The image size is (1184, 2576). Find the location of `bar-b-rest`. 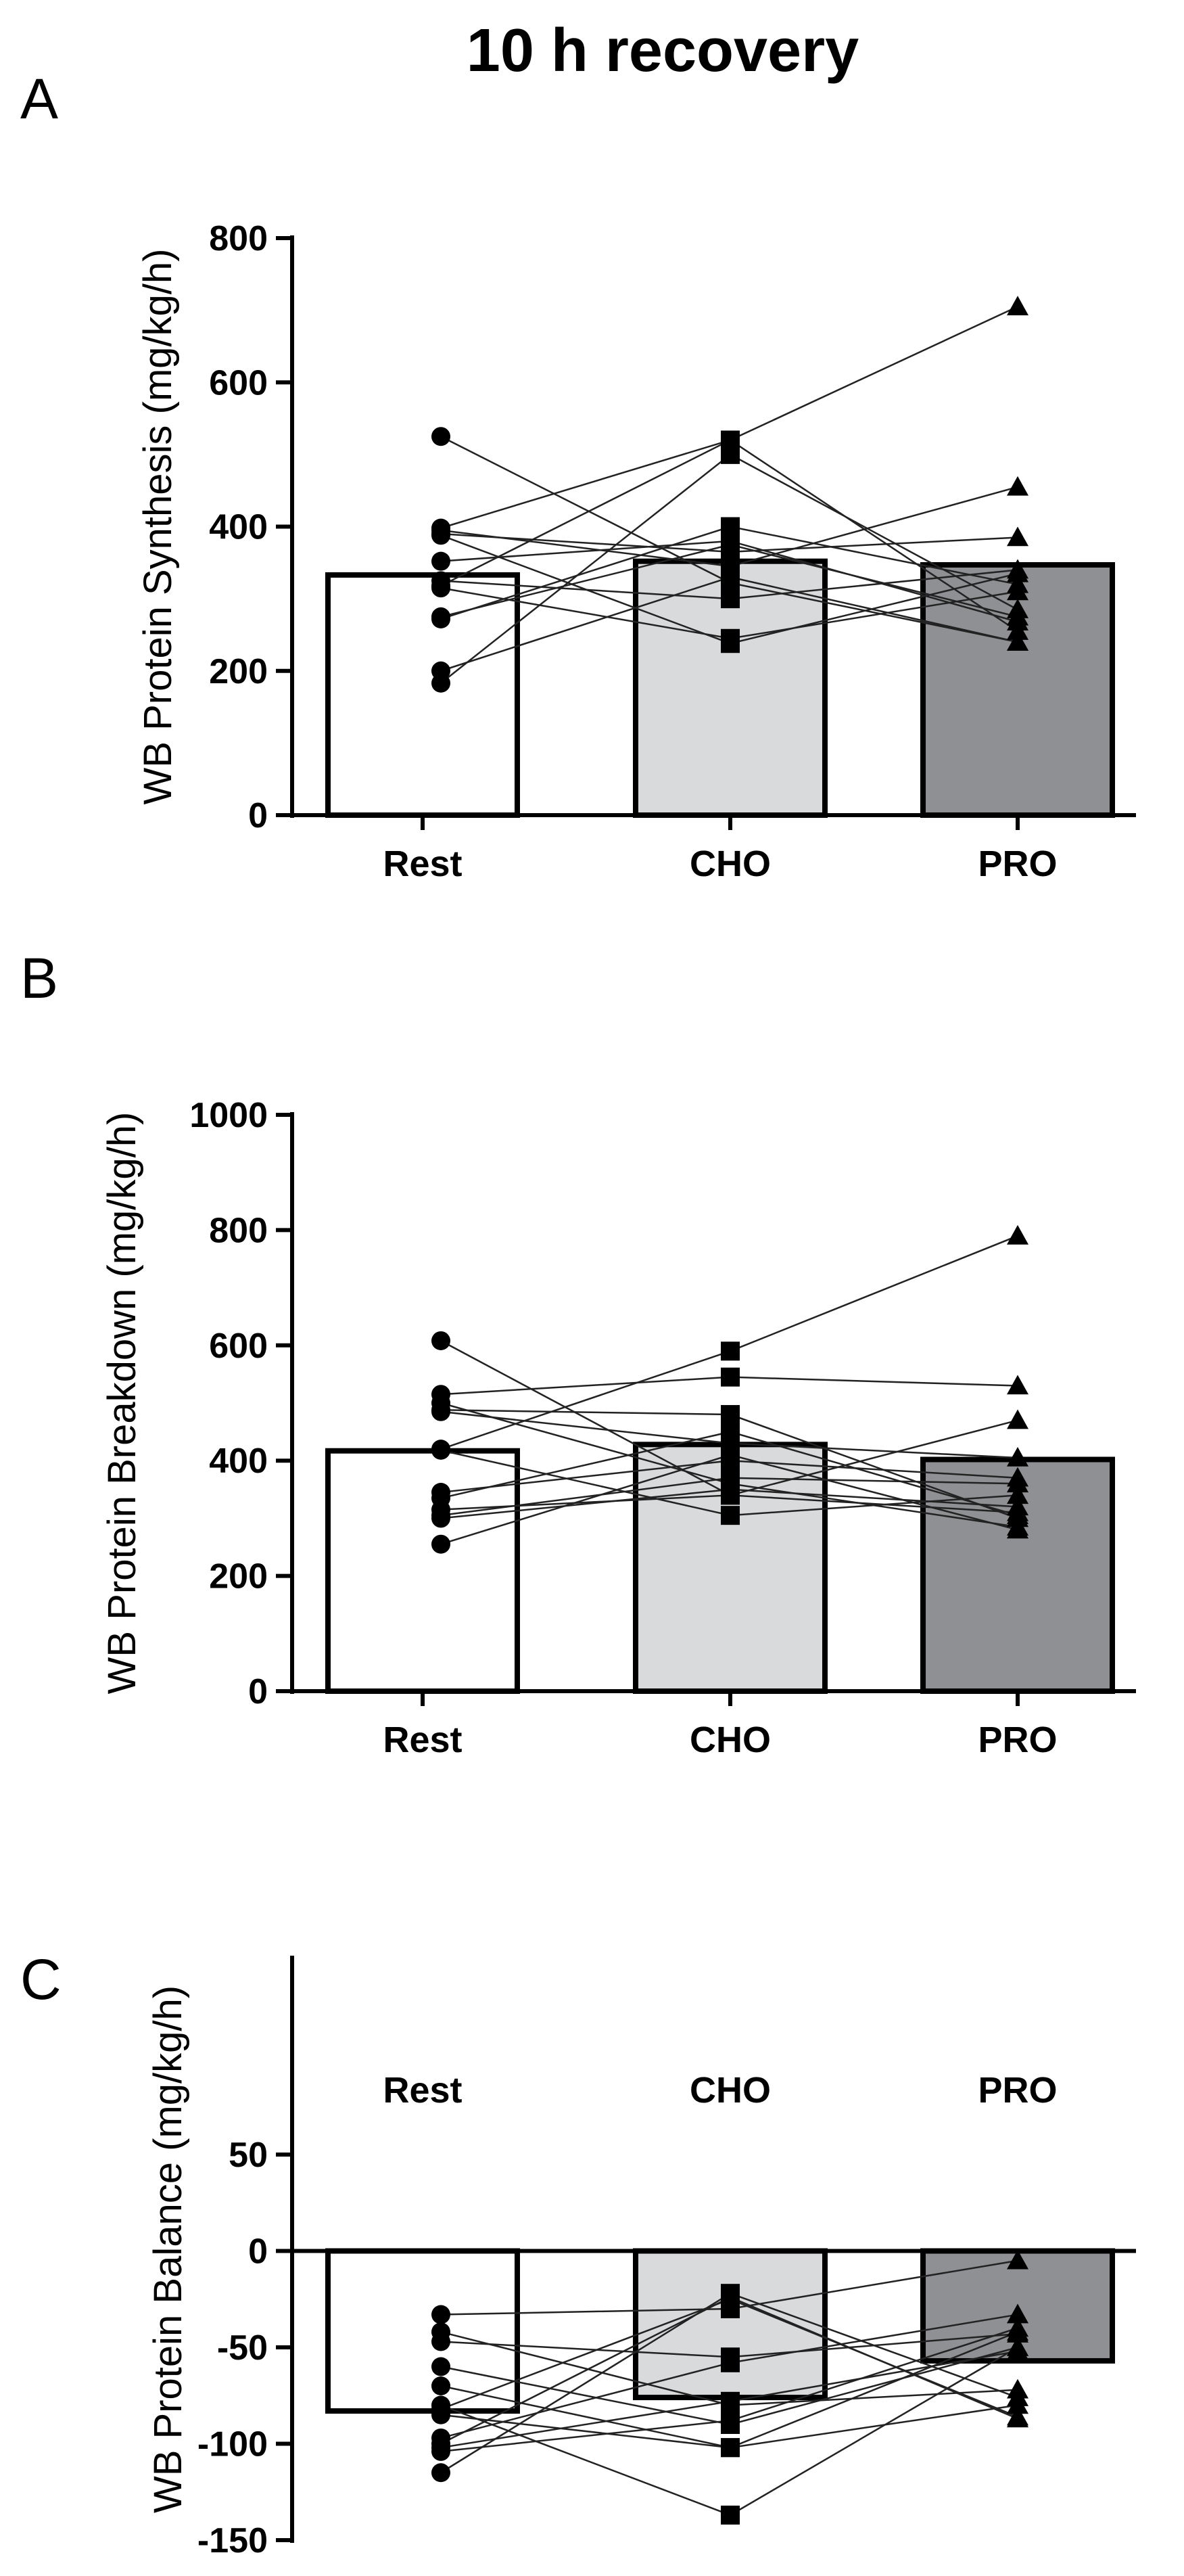

bar-b-rest is located at coordinates (422, 1571).